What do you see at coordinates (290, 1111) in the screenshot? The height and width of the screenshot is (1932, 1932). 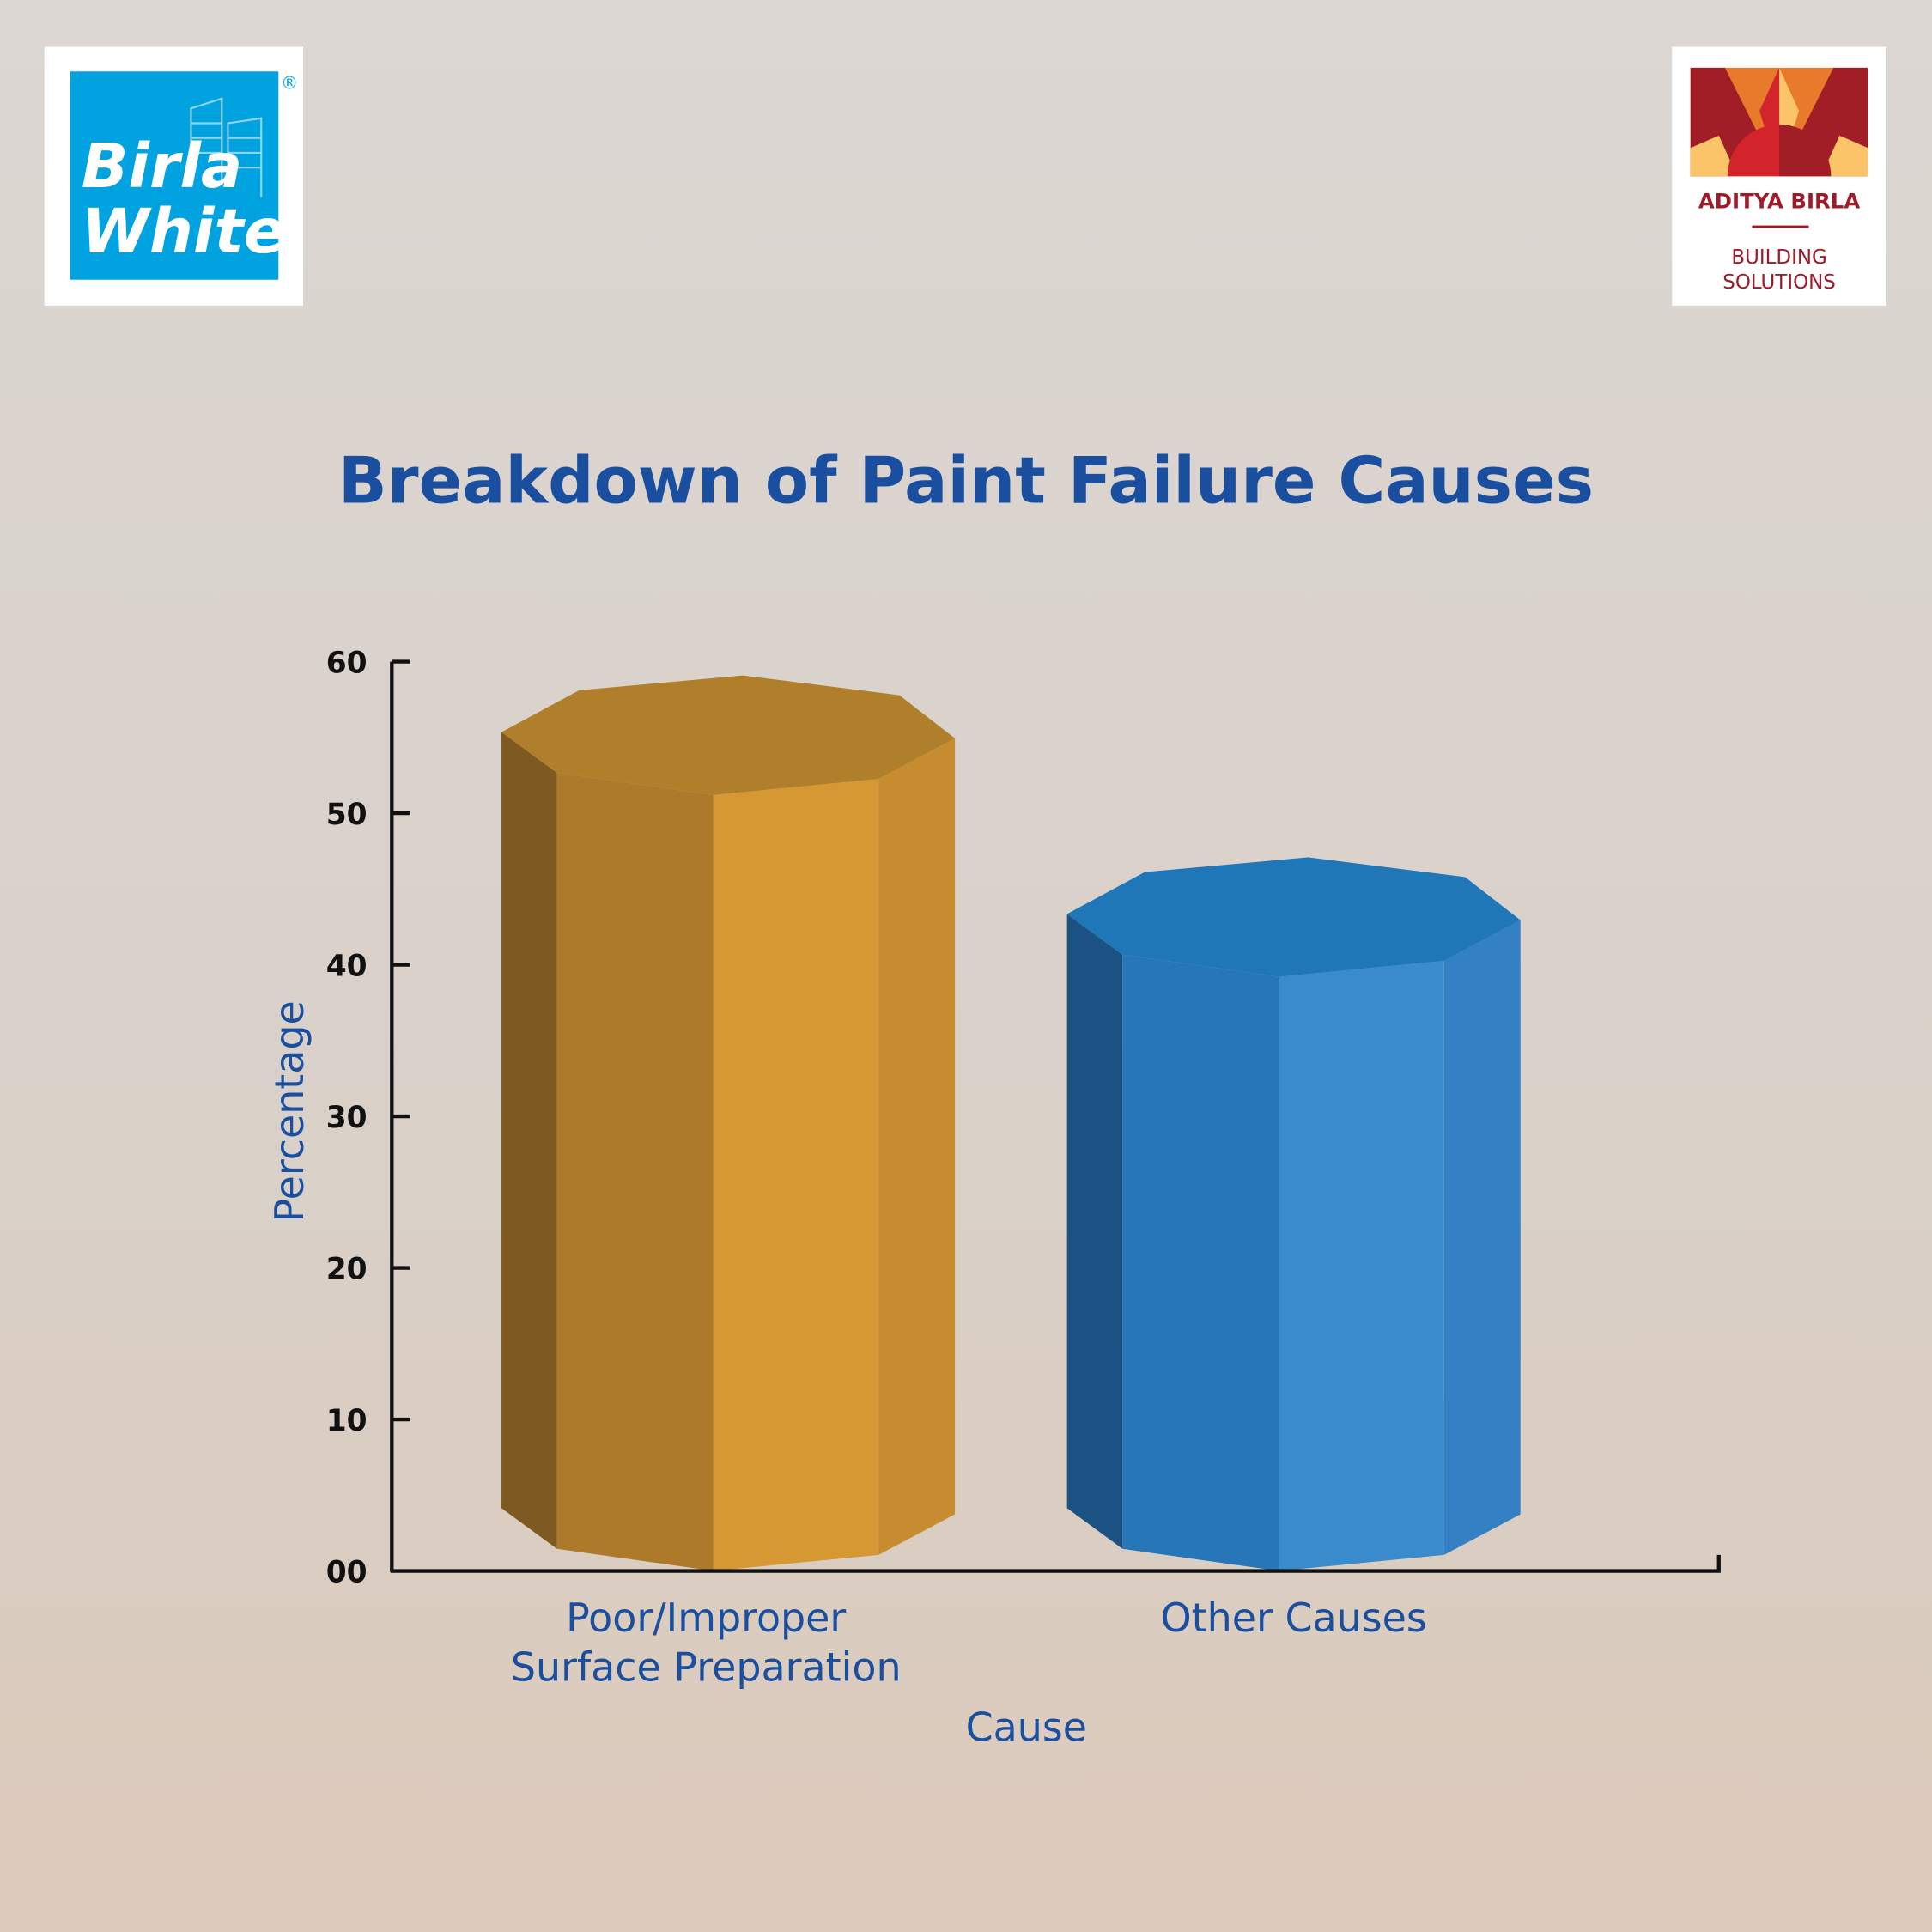 I see `y-axis-label: Percentage` at bounding box center [290, 1111].